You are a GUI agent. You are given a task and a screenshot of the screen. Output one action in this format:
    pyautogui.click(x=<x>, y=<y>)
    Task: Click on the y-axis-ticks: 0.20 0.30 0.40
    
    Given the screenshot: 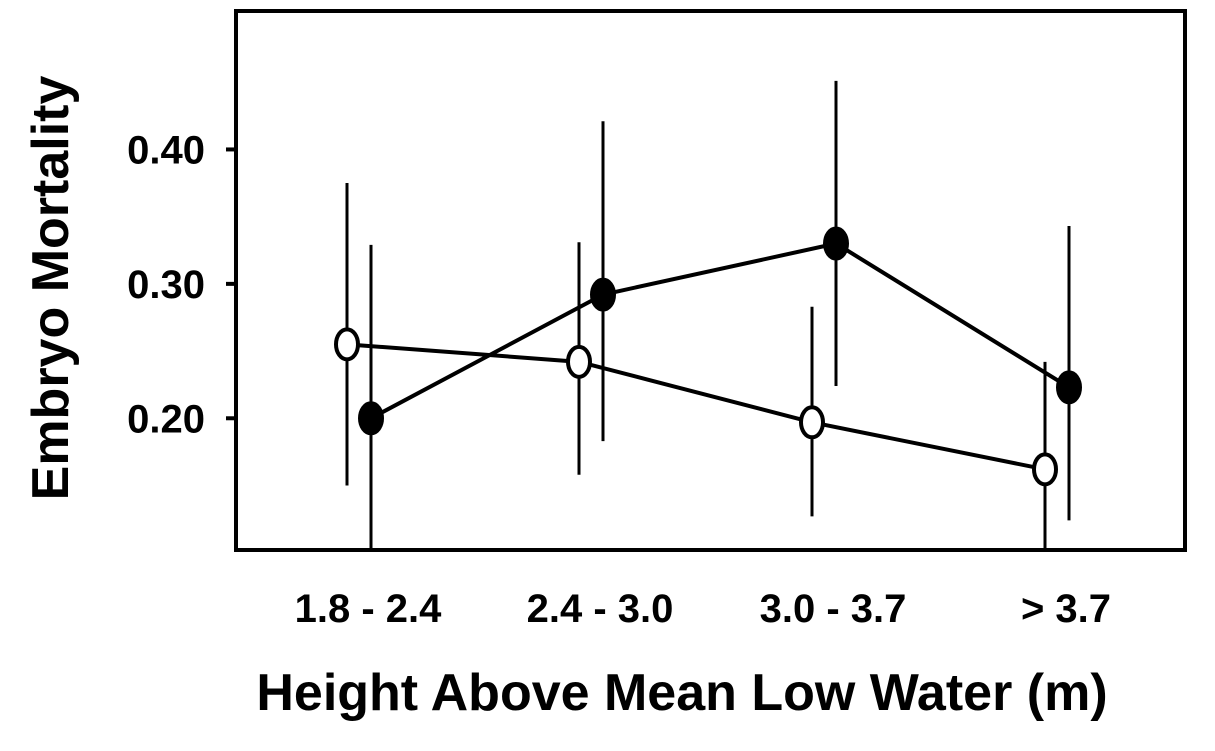 What is the action you would take?
    pyautogui.click(x=181, y=284)
    